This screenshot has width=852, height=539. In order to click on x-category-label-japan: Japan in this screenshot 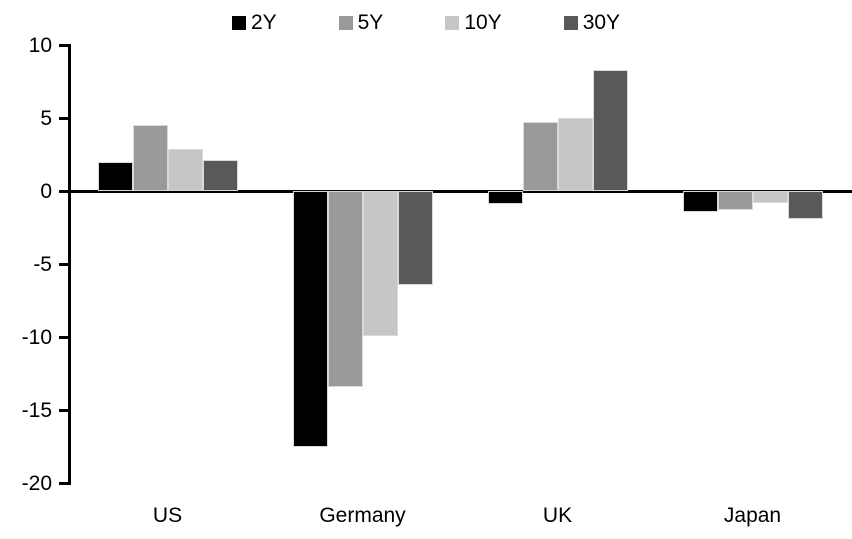, I will do `click(752, 515)`.